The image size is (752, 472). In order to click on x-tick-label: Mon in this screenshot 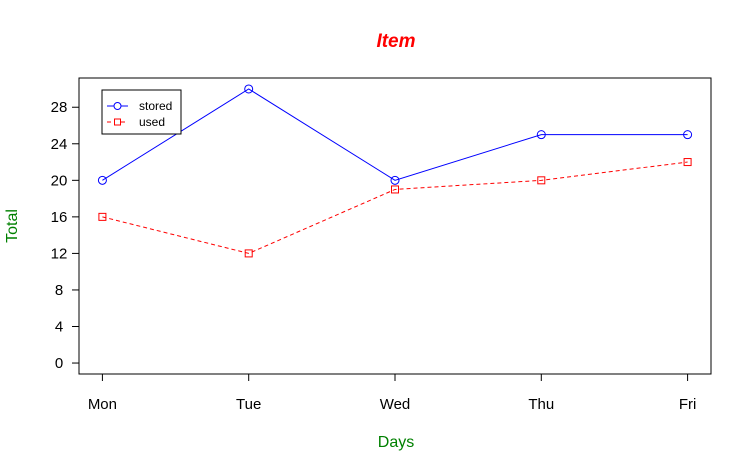, I will do `click(102, 404)`.